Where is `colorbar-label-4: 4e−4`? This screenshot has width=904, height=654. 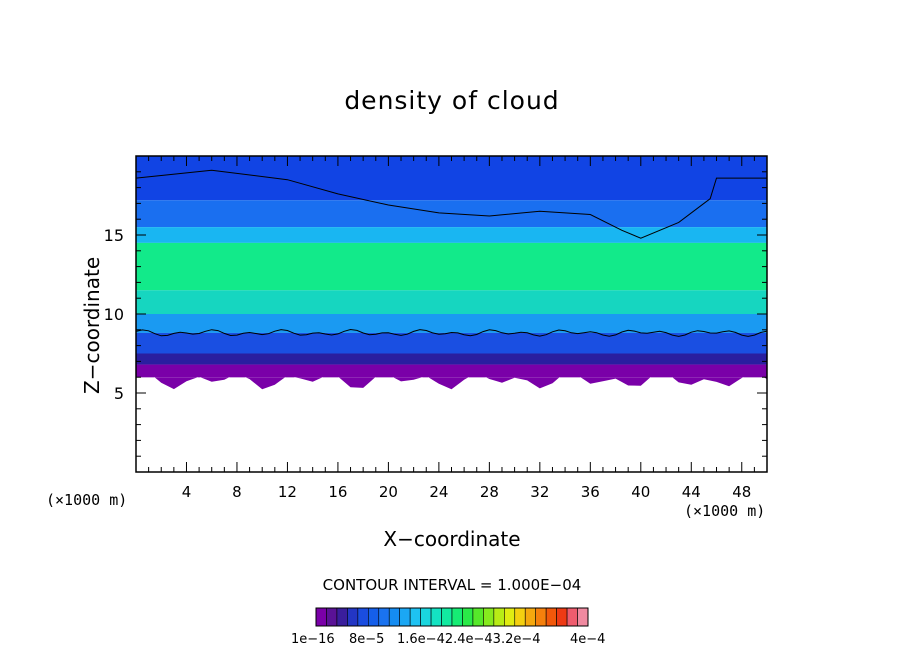
colorbar-label-4: 4e−4 is located at coordinates (588, 639).